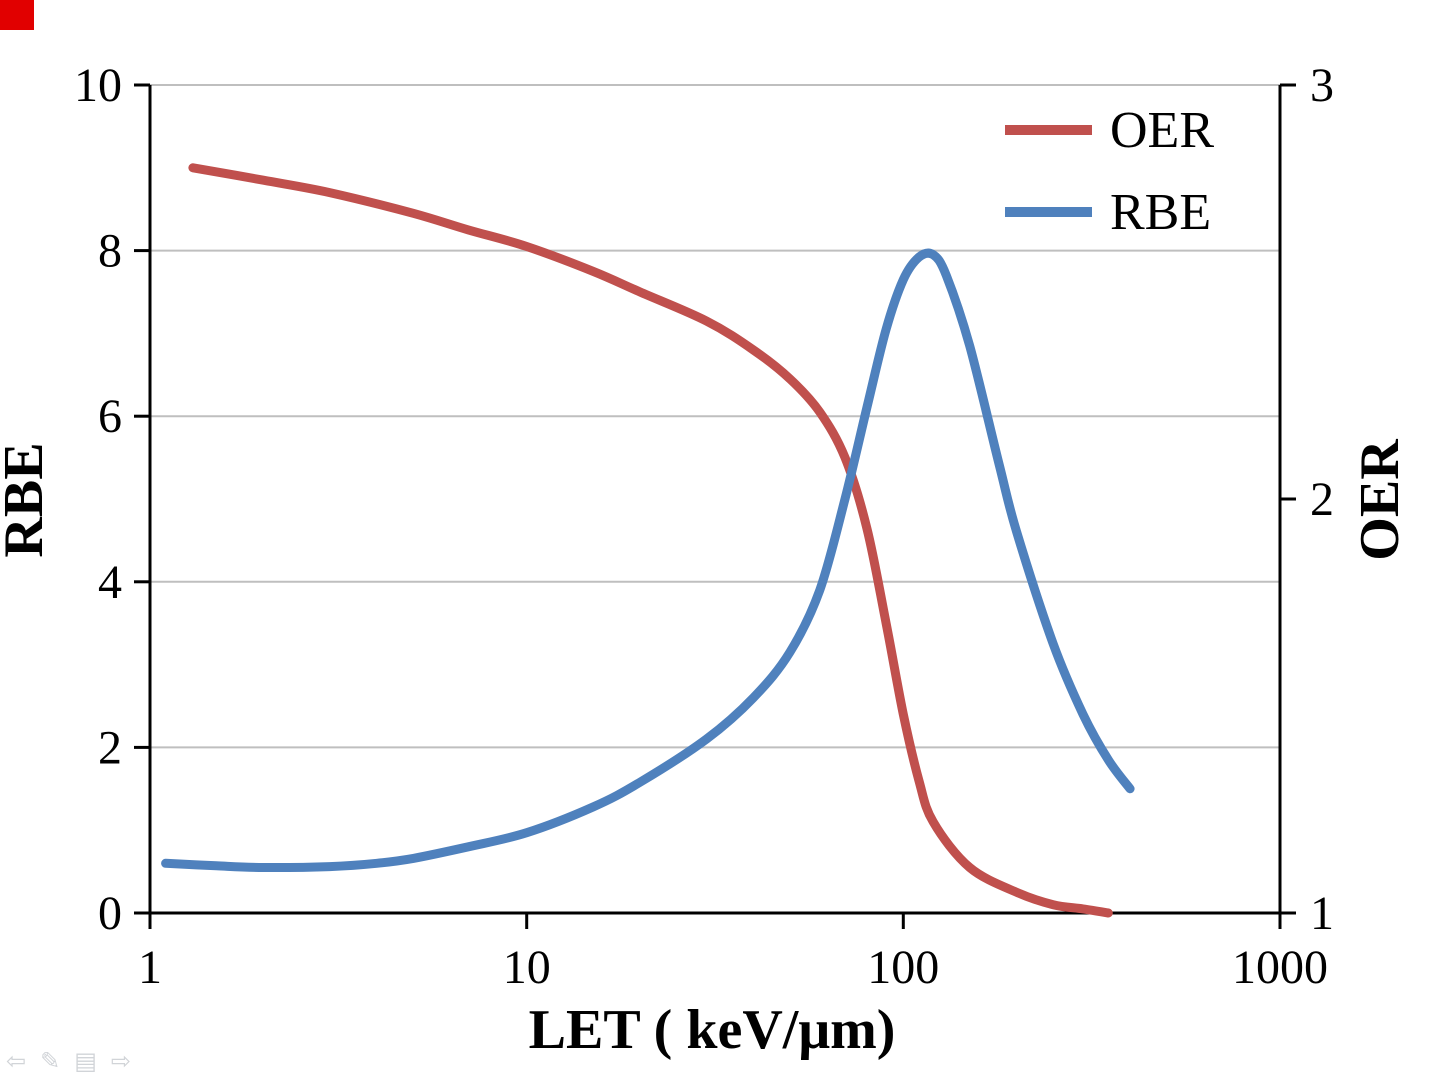 The width and height of the screenshot is (1429, 1079). What do you see at coordinates (903, 967) in the screenshot?
I see `tick-label: 100` at bounding box center [903, 967].